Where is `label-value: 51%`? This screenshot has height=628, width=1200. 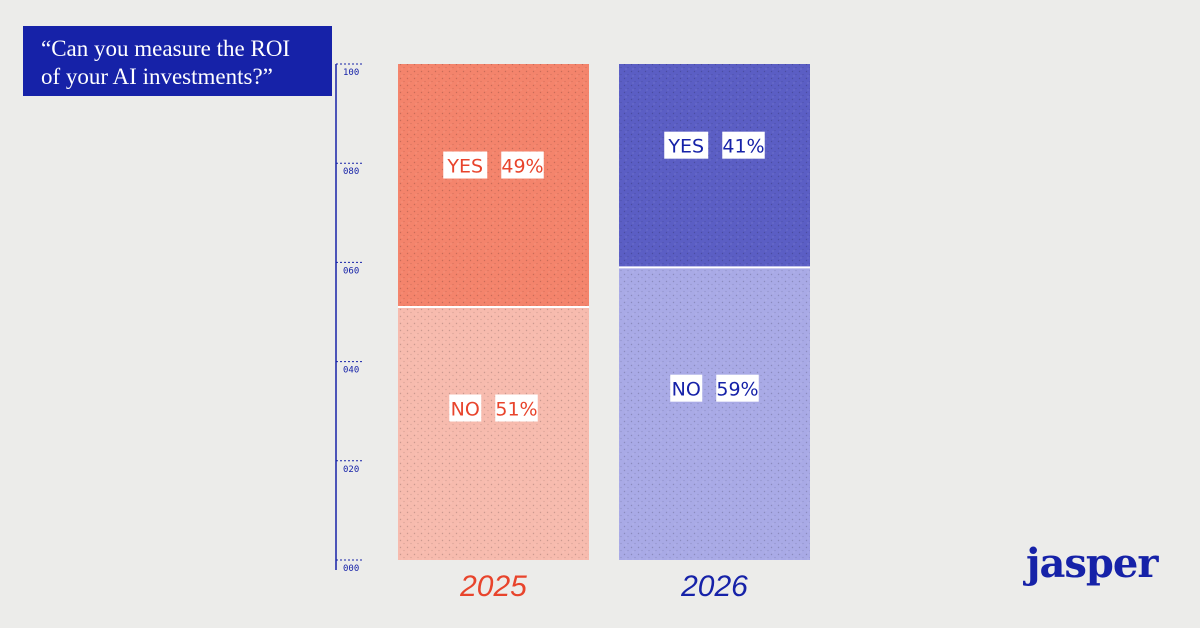 label-value: 51% is located at coordinates (516, 410).